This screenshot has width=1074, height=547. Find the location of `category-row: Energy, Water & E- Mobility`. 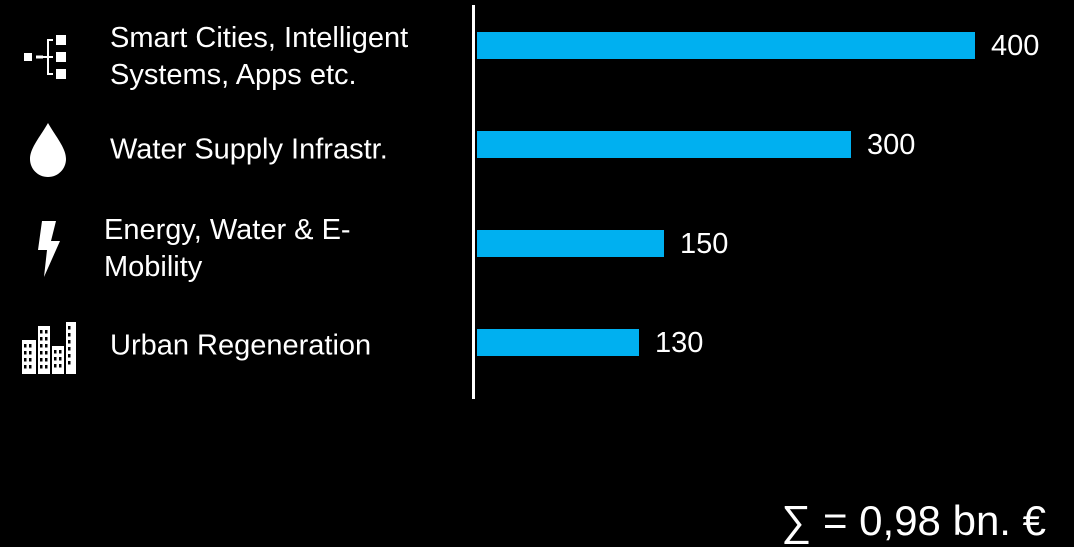

category-row: Energy, Water & E- Mobility is located at coordinates (235, 249).